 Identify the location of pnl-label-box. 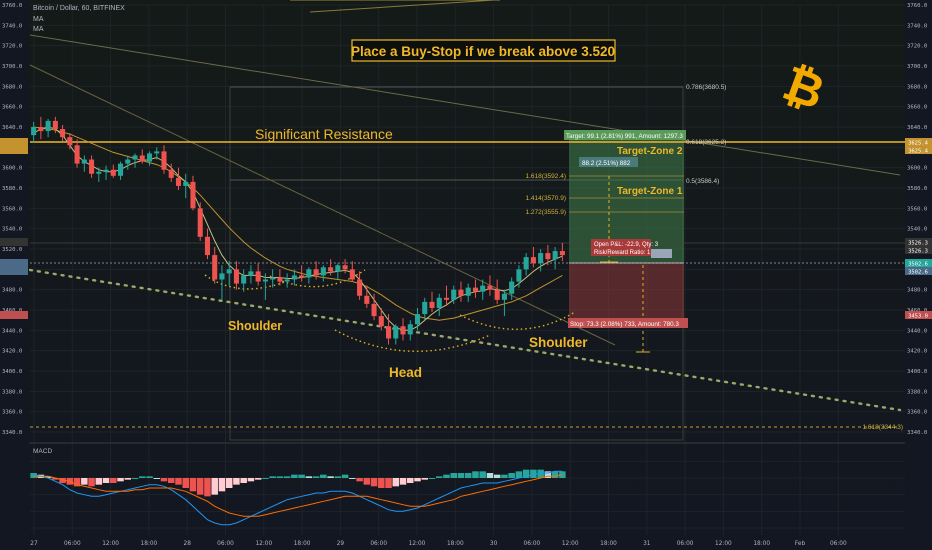
(621, 247).